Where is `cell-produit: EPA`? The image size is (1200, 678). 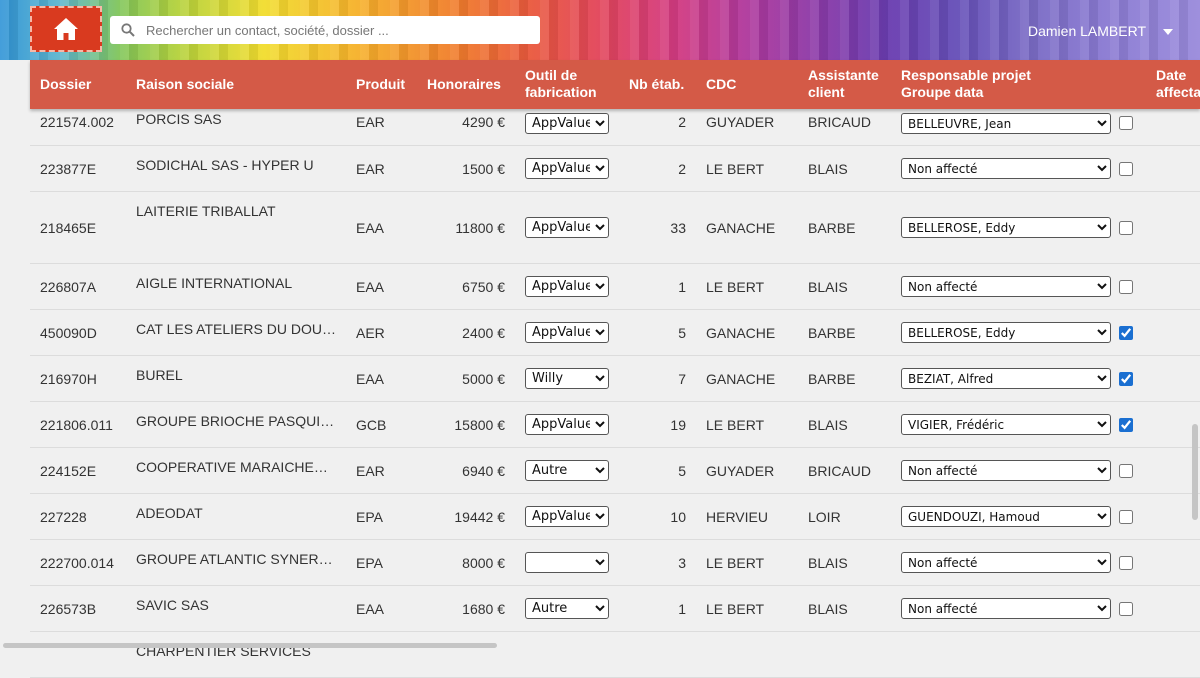 cell-produit: EPA is located at coordinates (369, 563).